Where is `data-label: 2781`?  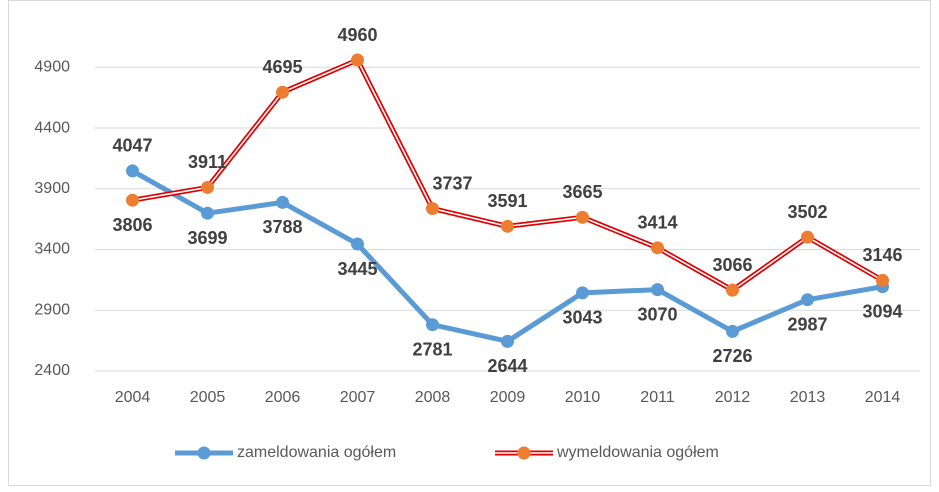
data-label: 2781 is located at coordinates (432, 349).